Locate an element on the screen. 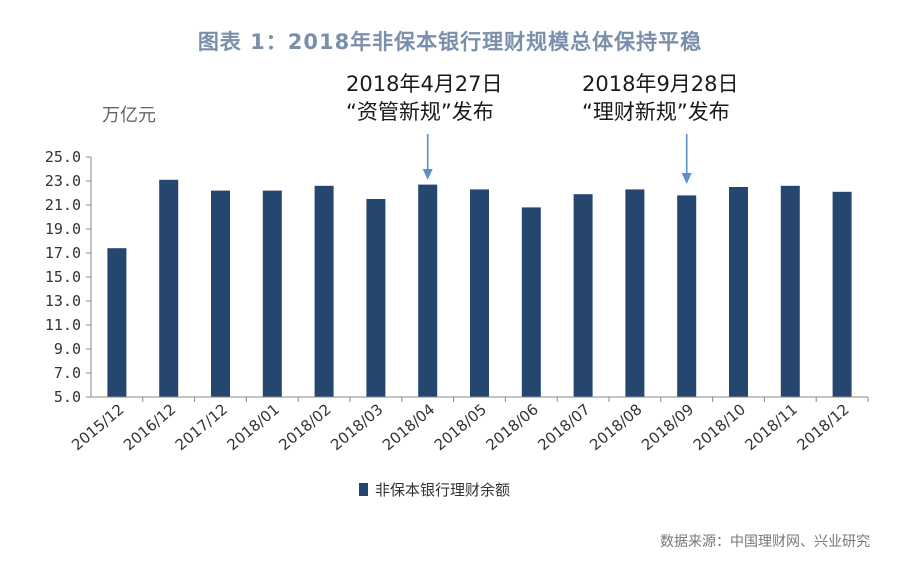  y-tick-label: 25.0 is located at coordinates (63, 157).